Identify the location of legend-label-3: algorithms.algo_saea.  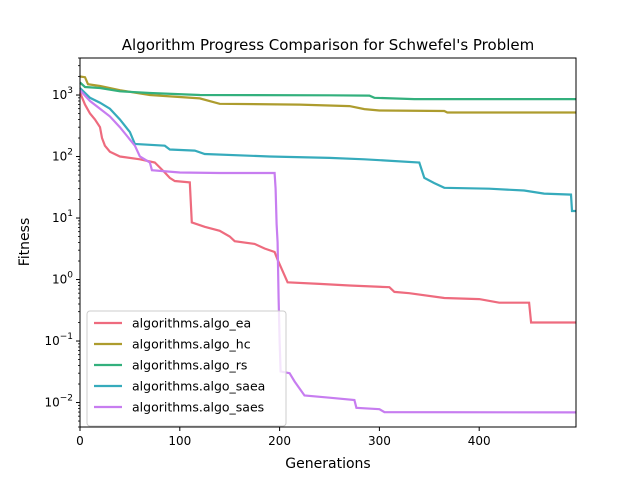
(198, 386).